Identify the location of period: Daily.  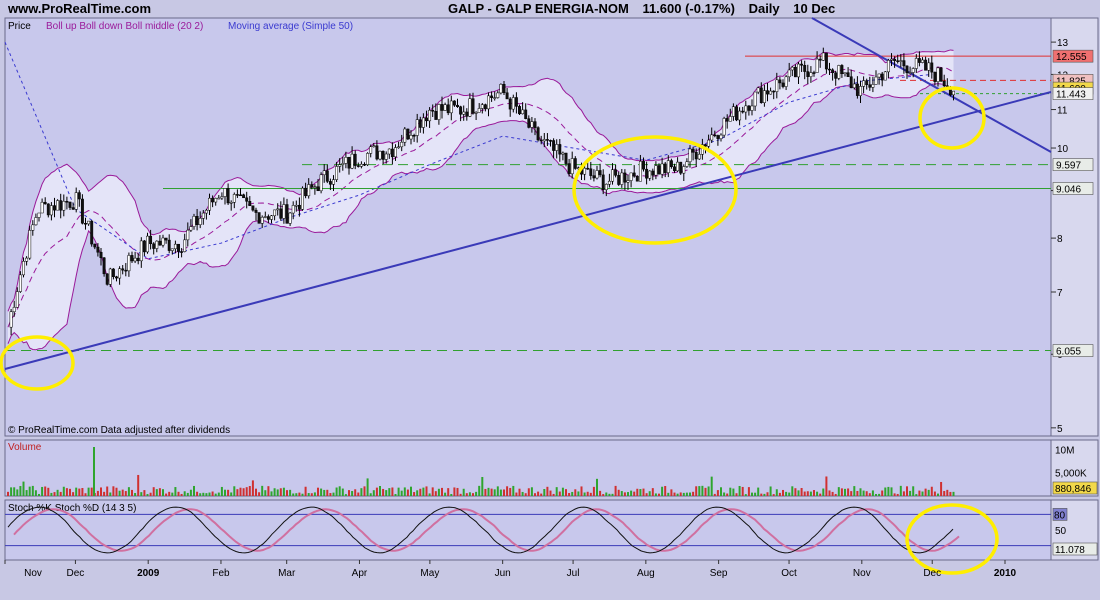
(764, 8).